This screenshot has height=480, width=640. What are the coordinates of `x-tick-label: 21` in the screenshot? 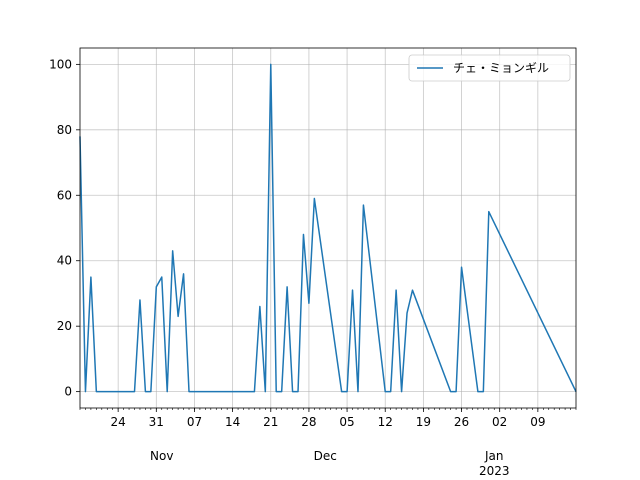 It's located at (270, 422).